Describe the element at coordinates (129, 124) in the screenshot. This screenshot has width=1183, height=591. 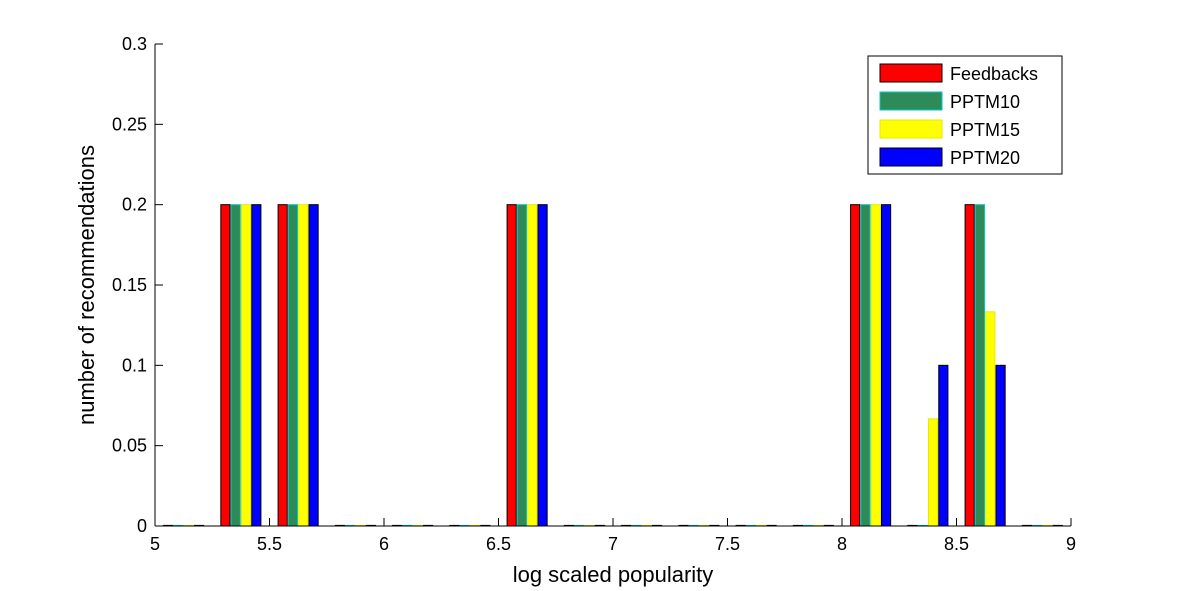
I see `y-tick-label: 0.25` at that location.